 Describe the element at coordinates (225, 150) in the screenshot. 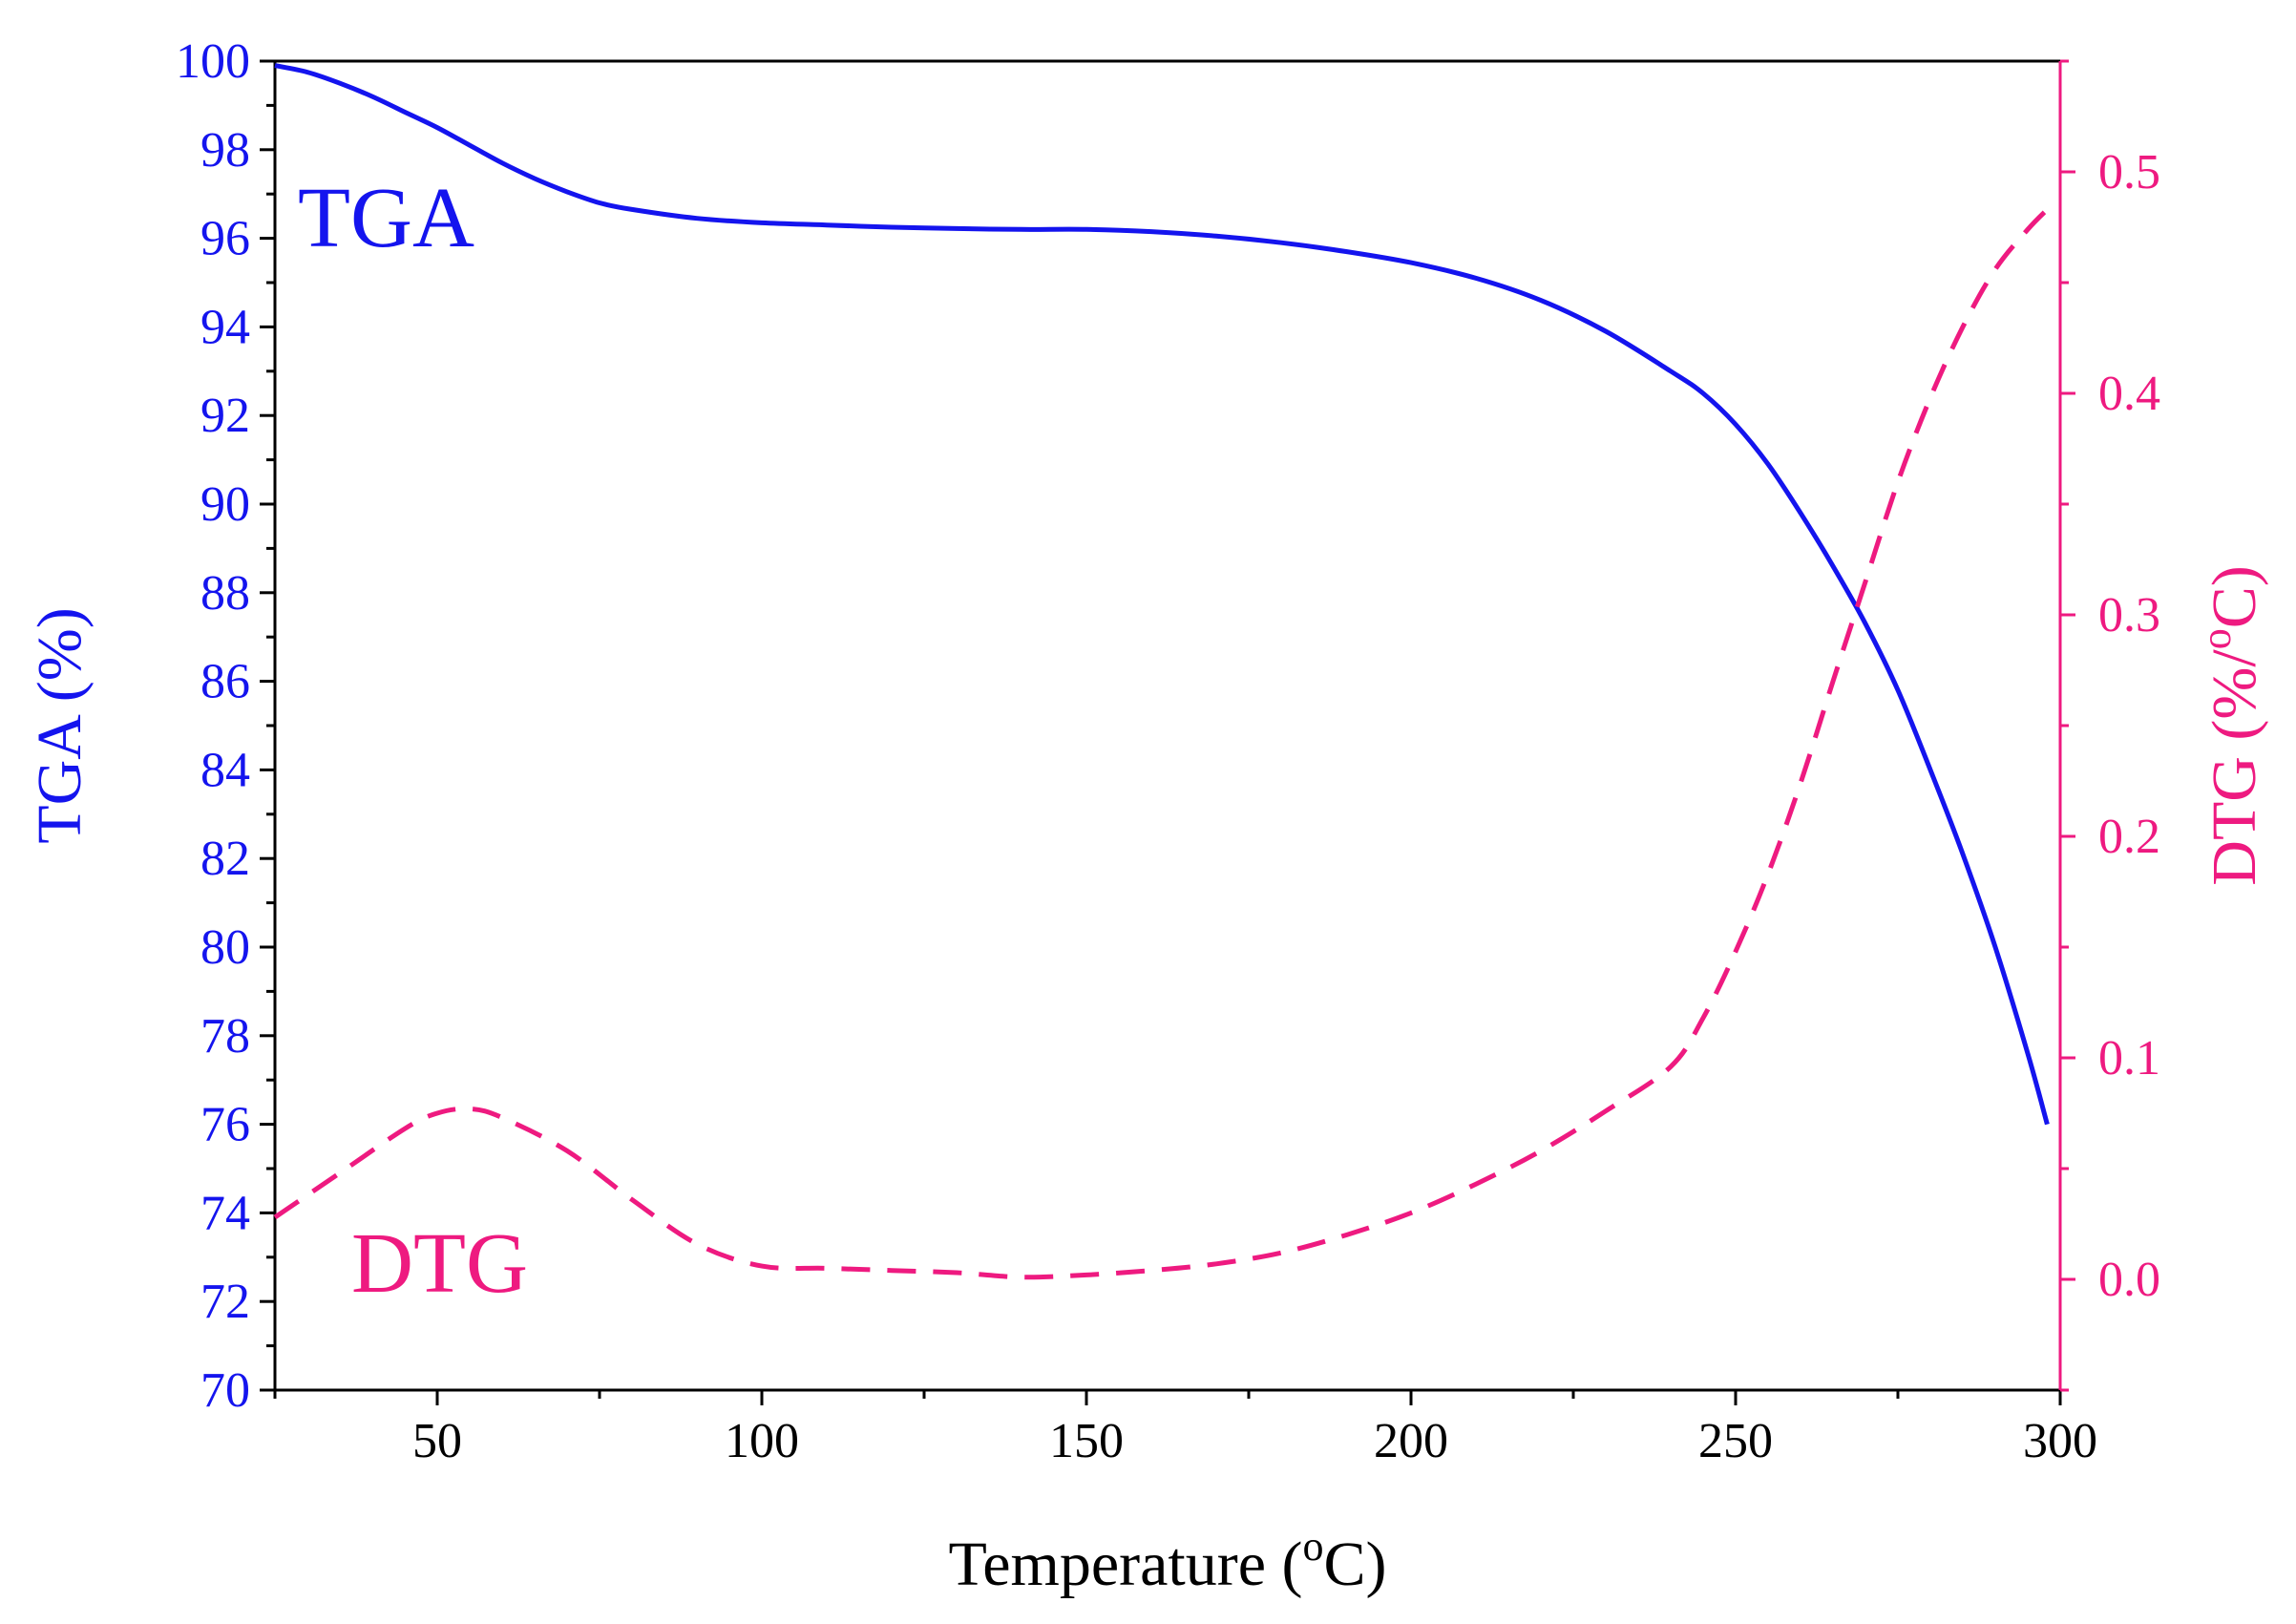

I see `y-left-tick-label: 98` at that location.